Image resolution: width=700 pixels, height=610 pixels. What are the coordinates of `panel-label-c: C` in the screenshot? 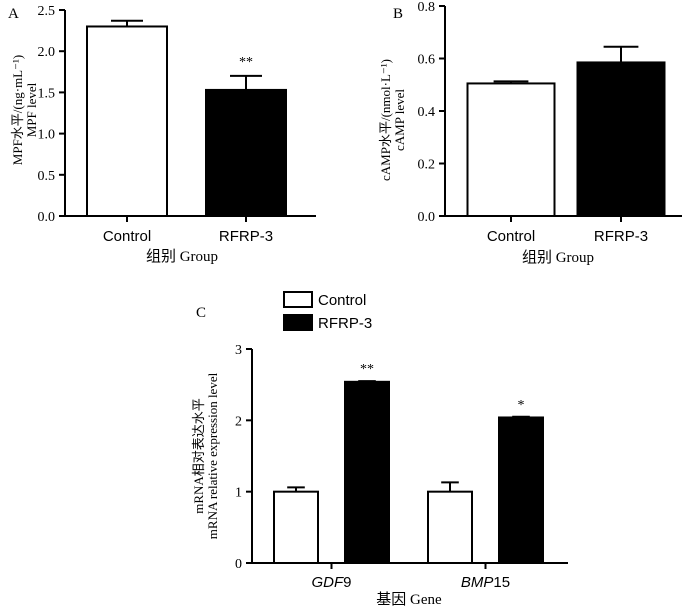 It's located at (201, 313).